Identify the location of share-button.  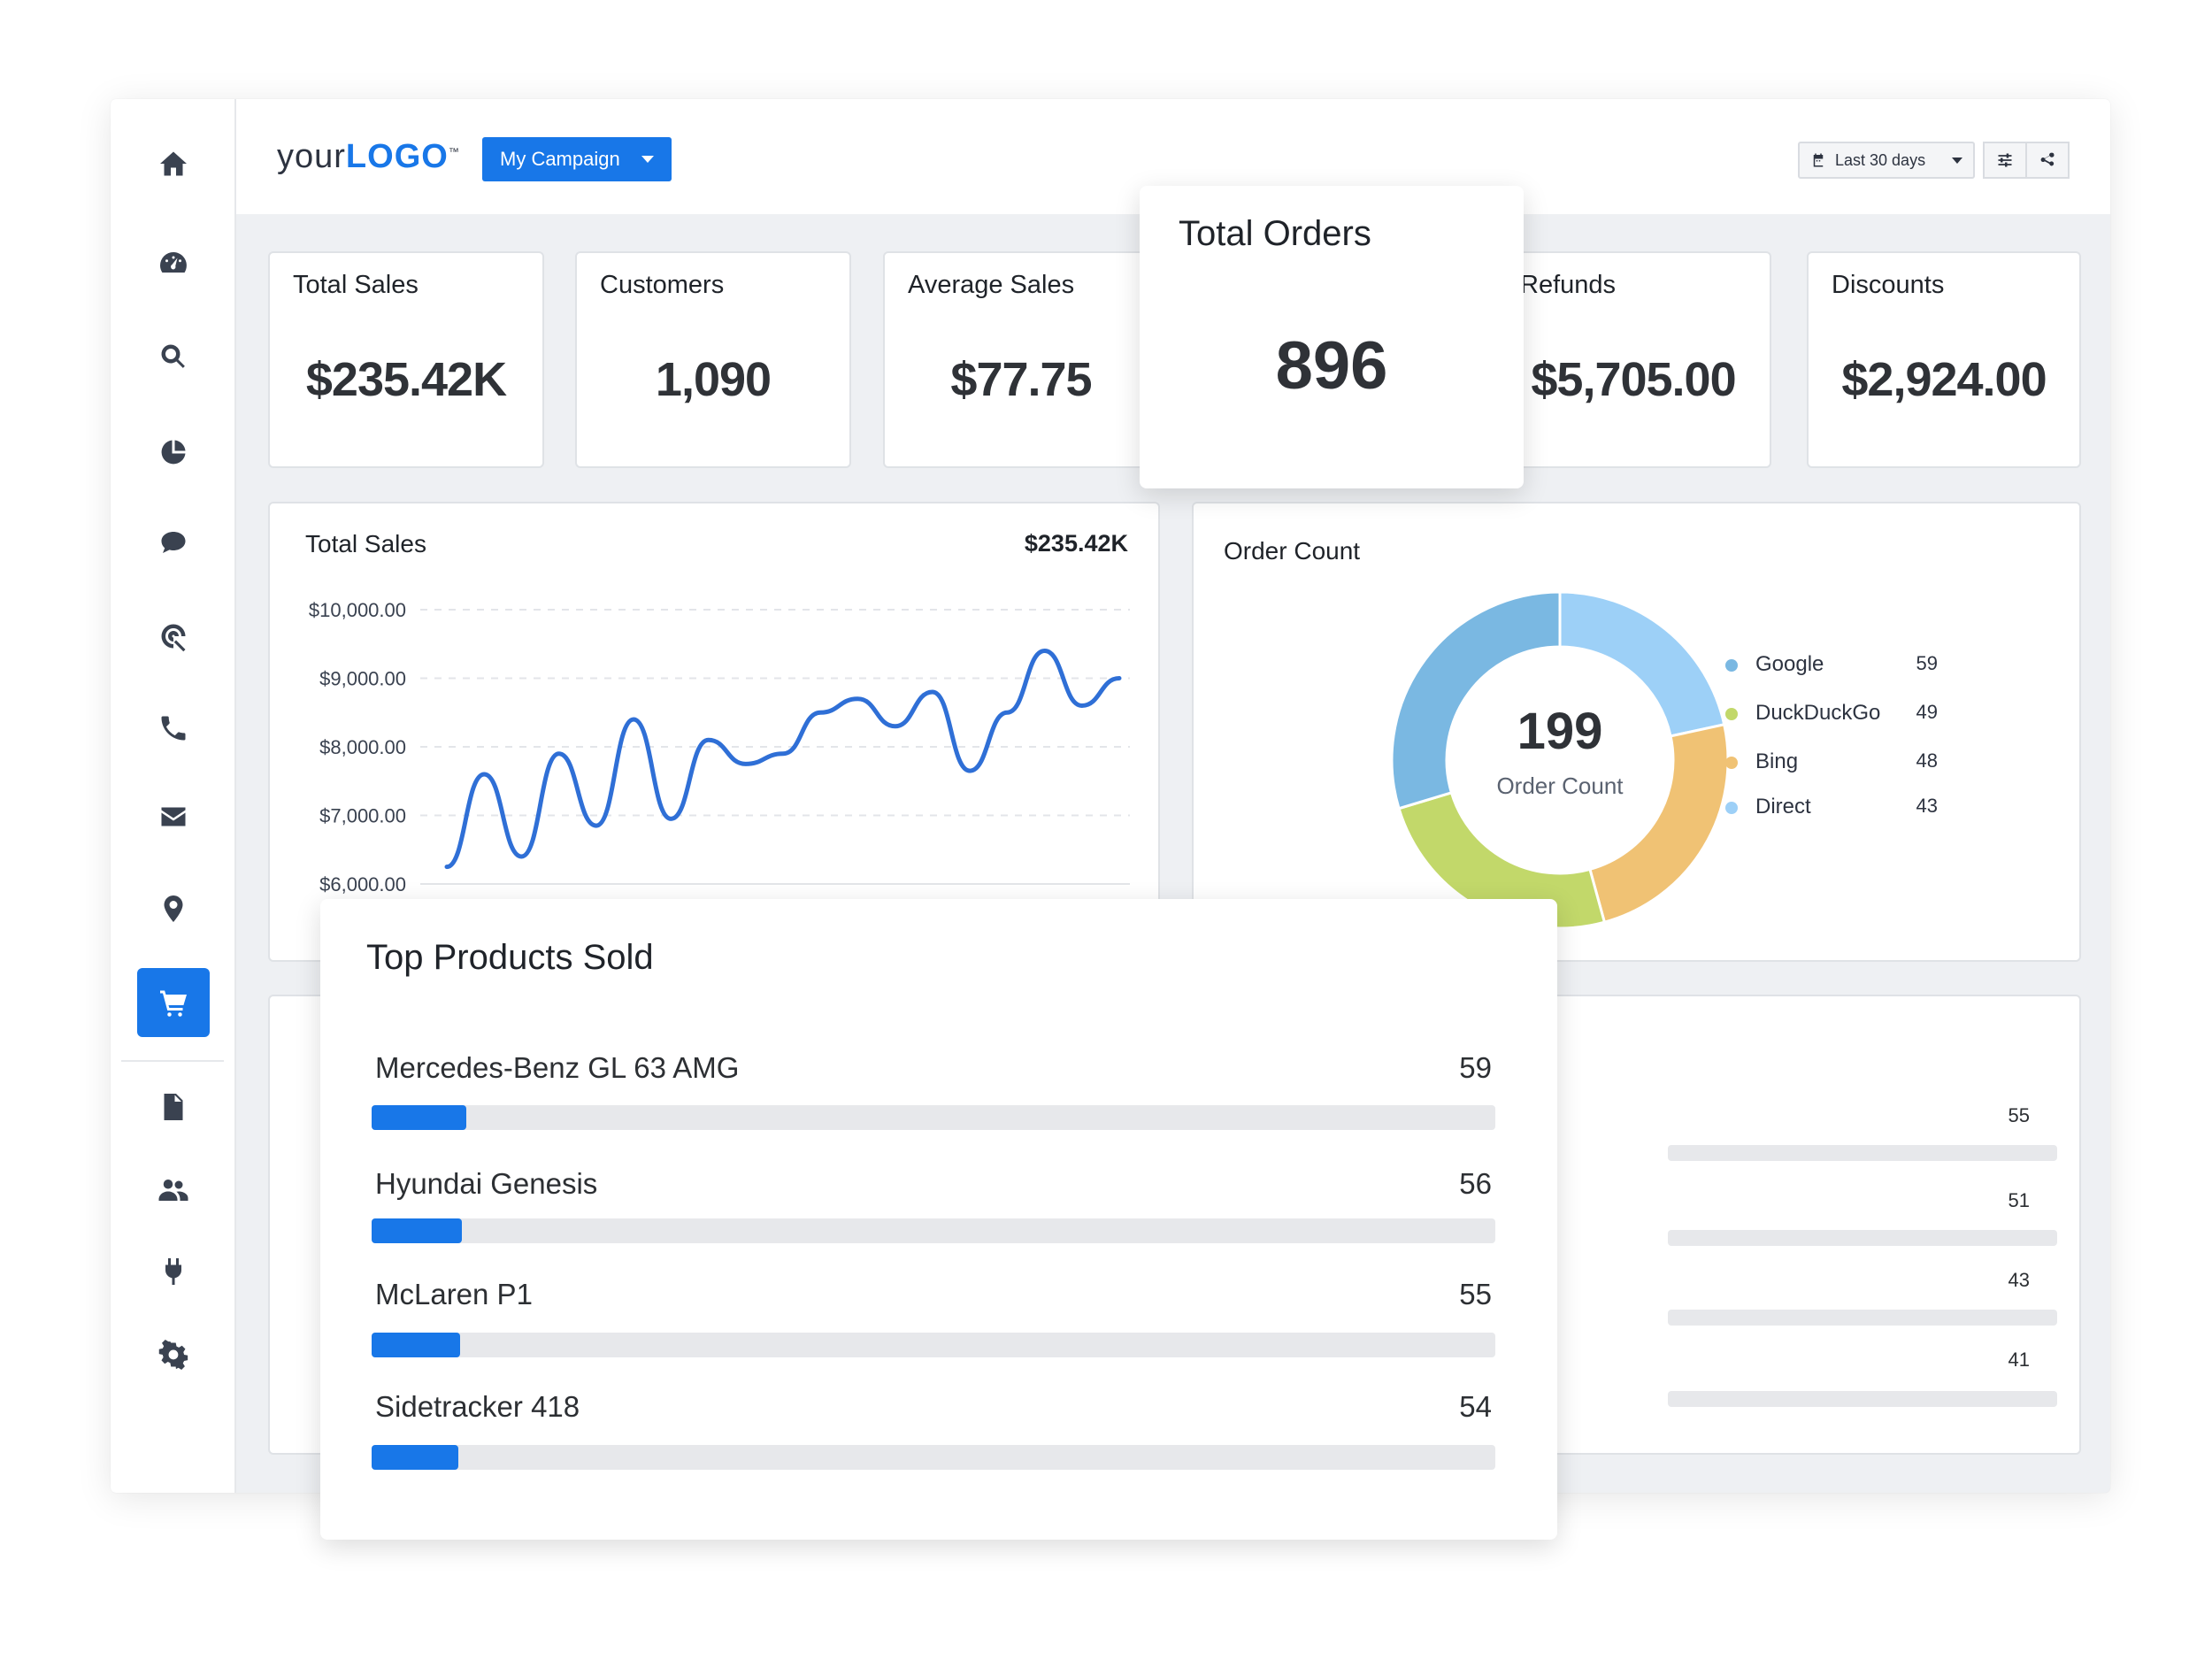
(2048, 160).